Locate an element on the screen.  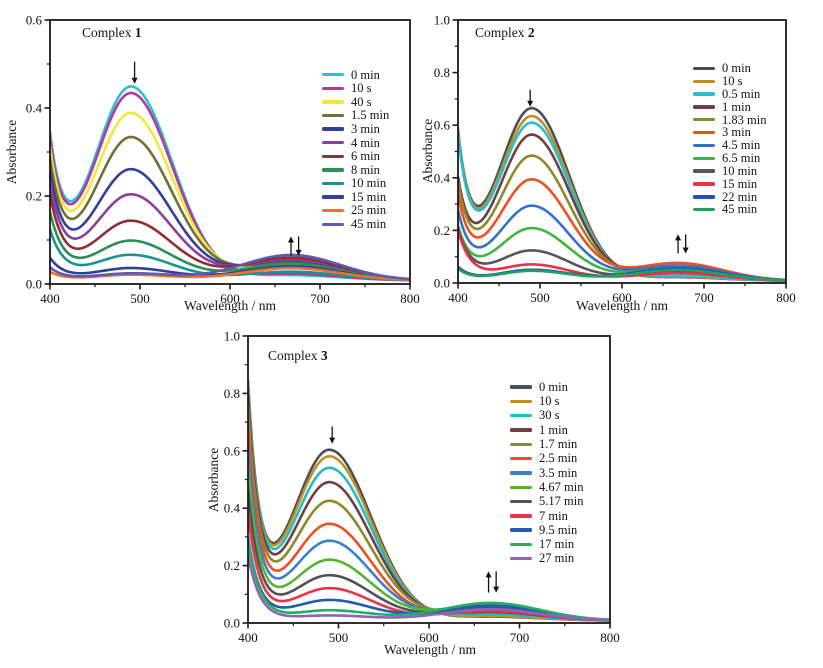
series-curve-27-min is located at coordinates (429, 587).